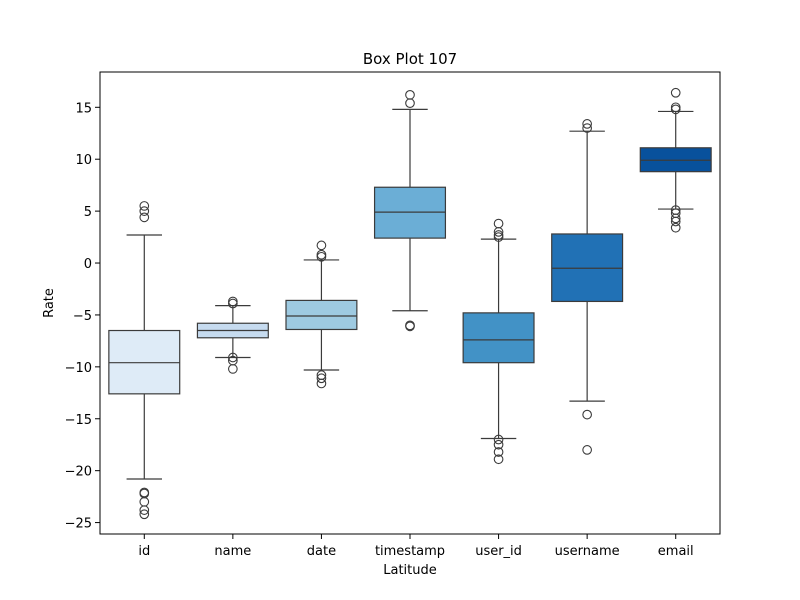  What do you see at coordinates (78, 420) in the screenshot?
I see `y-tick-label: −15` at bounding box center [78, 420].